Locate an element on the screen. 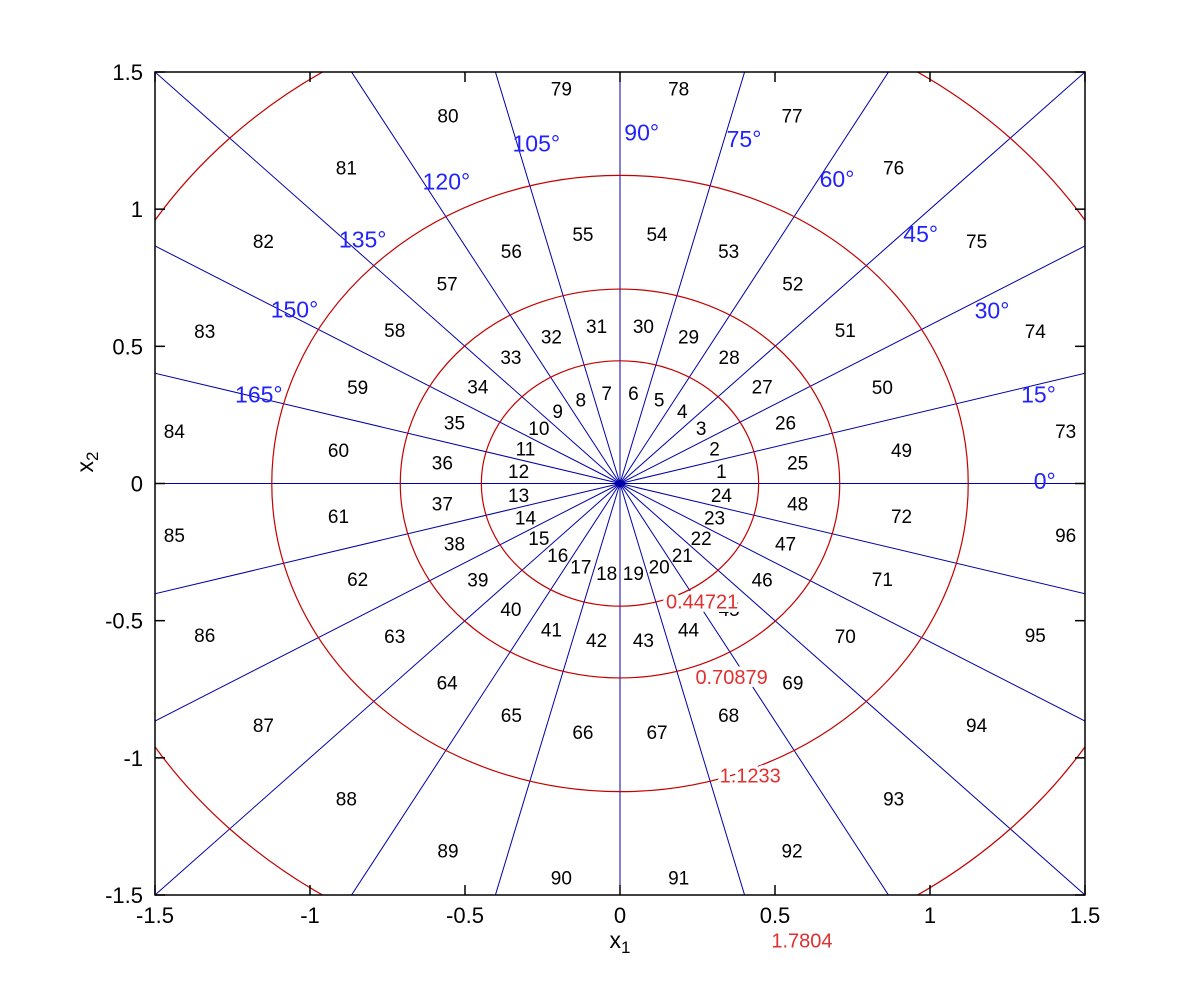 This screenshot has width=1200, height=1005. cell-number-17: 17 is located at coordinates (580, 568).